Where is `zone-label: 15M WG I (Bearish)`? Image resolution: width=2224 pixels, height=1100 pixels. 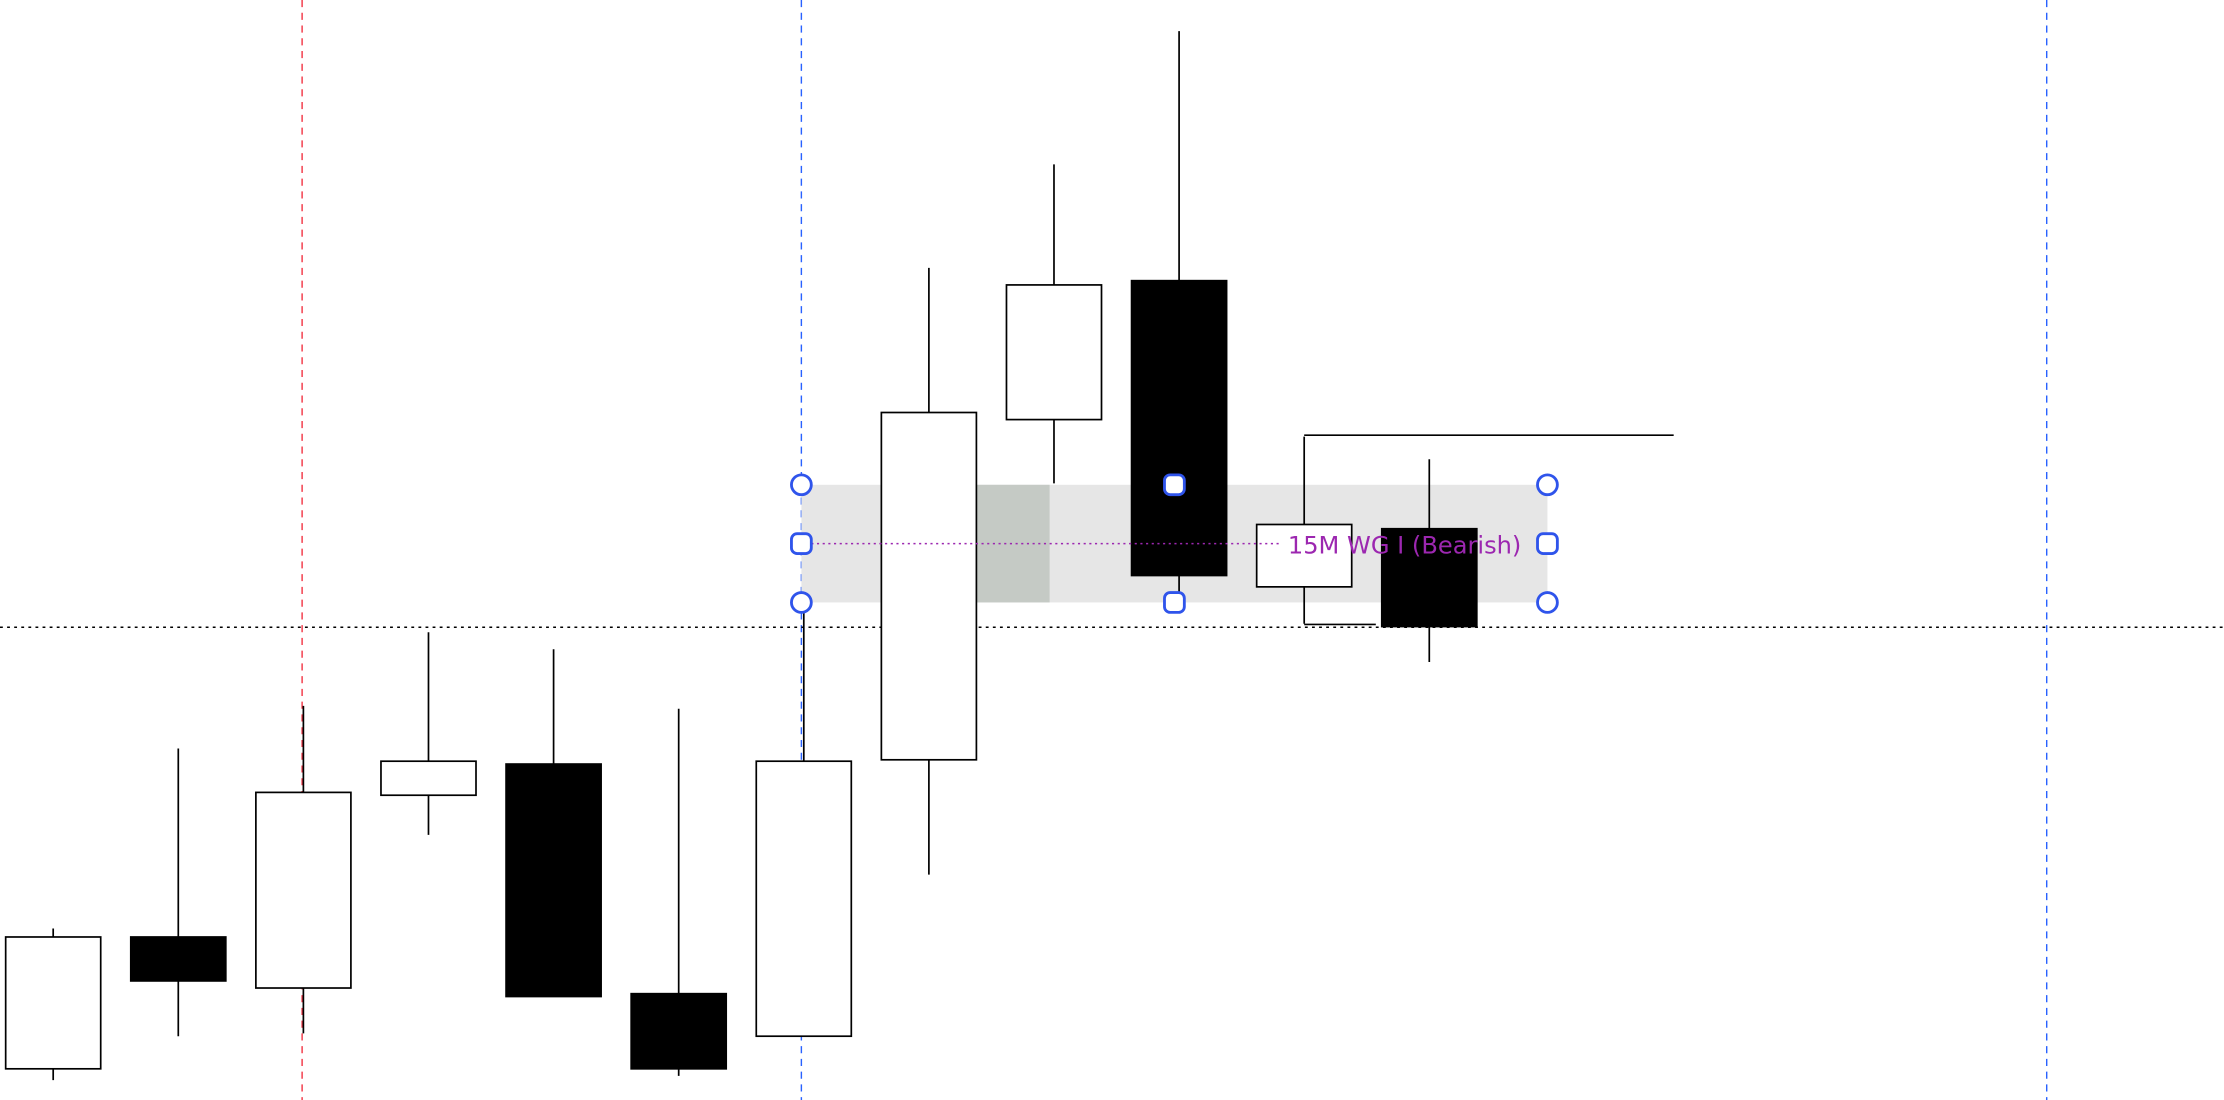
zone-label: 15M WG I (Bearish) is located at coordinates (1404, 546).